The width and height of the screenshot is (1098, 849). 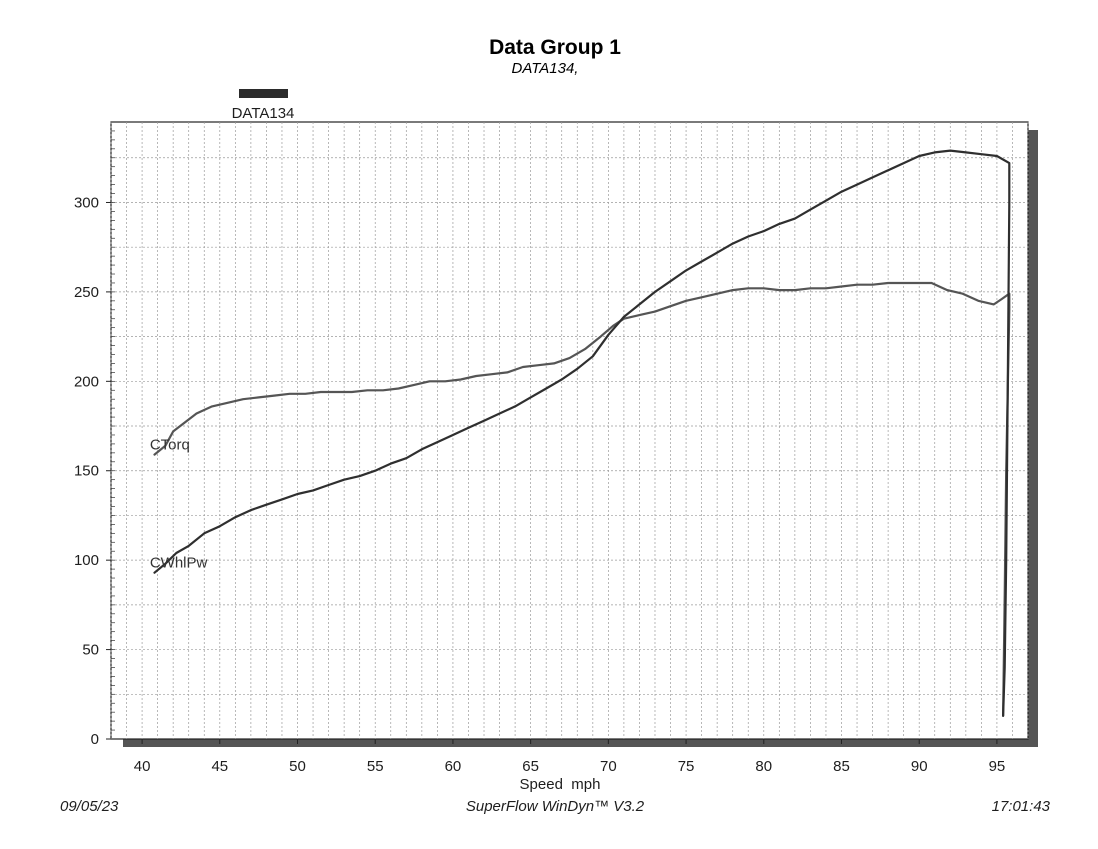 What do you see at coordinates (179, 562) in the screenshot?
I see `series-label-cwhlpw: CWhlPw` at bounding box center [179, 562].